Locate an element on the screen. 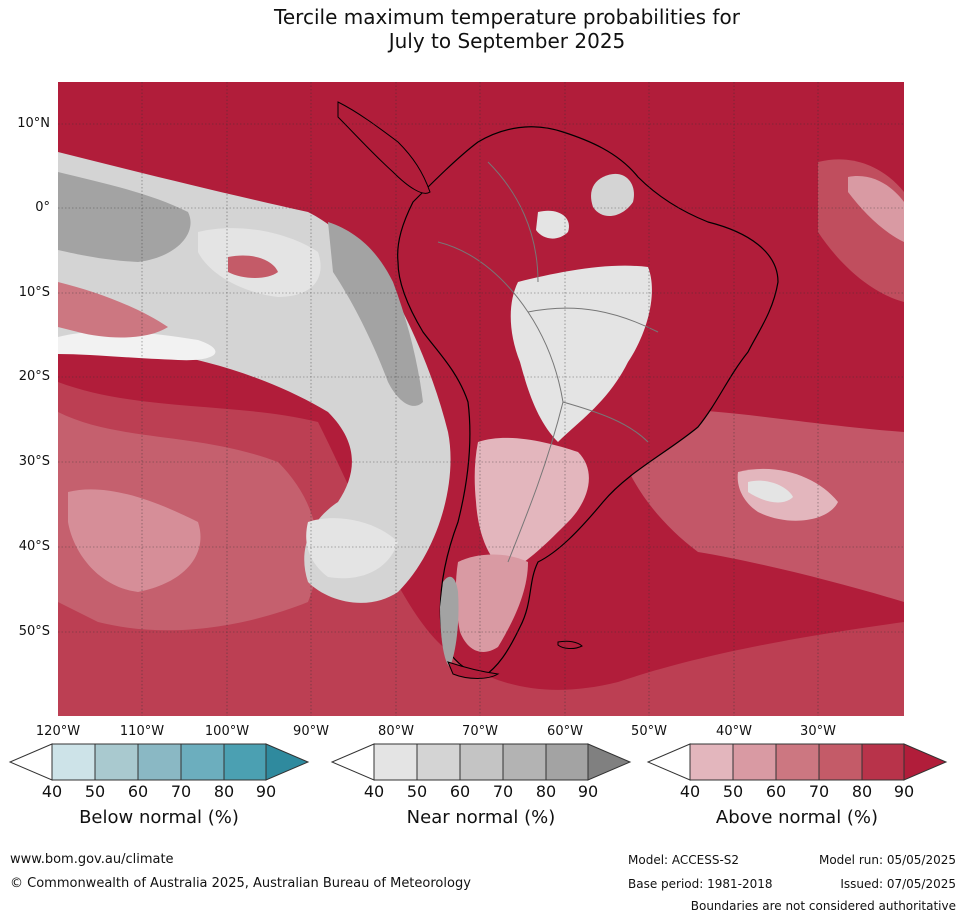 The image size is (965, 919). lon-label-110w: 110°W is located at coordinates (142, 731).